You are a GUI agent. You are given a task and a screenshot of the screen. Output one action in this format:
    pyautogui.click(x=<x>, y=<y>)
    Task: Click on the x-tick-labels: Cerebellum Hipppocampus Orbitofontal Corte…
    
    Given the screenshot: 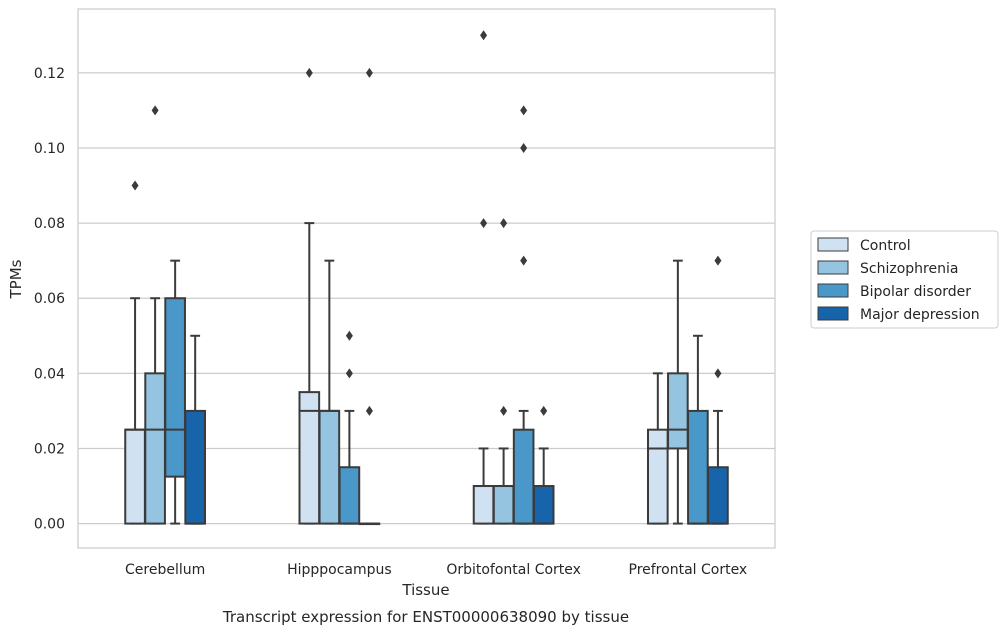 What is the action you would take?
    pyautogui.click(x=436, y=570)
    